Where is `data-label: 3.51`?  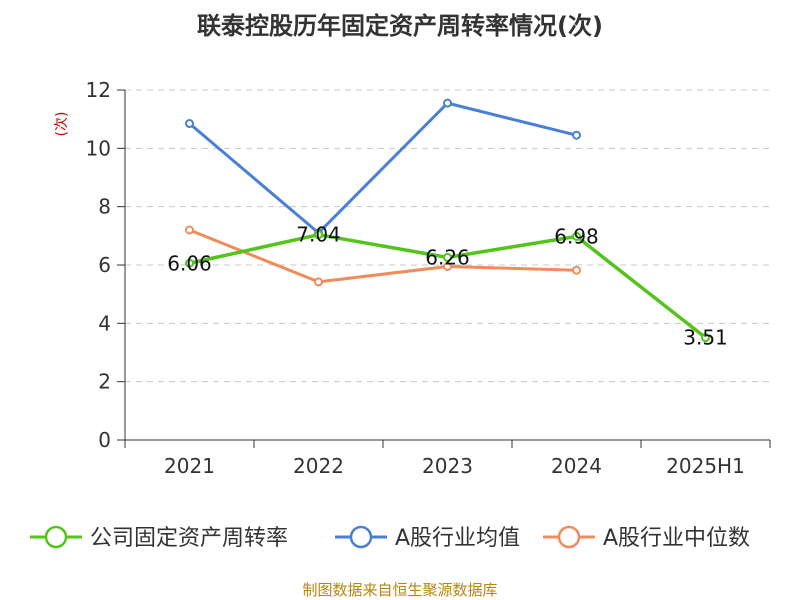
data-label: 3.51 is located at coordinates (705, 338).